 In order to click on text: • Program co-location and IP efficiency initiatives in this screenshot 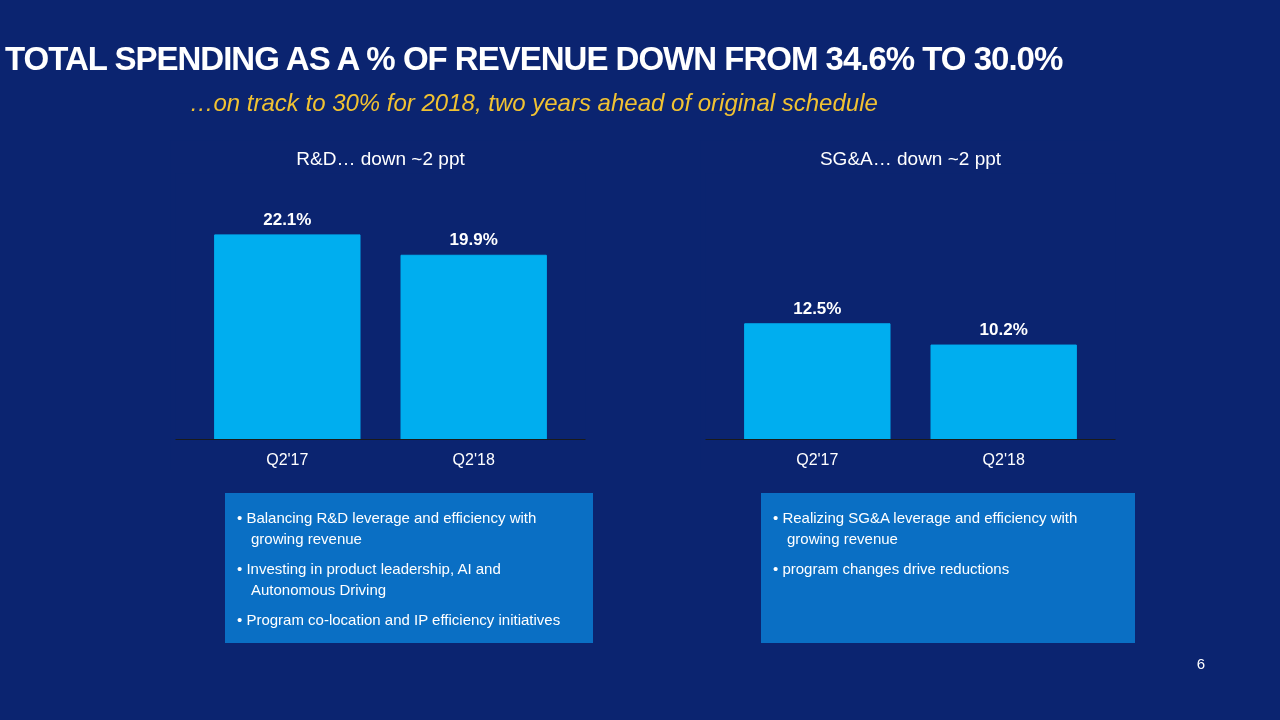, I will do `click(399, 619)`.